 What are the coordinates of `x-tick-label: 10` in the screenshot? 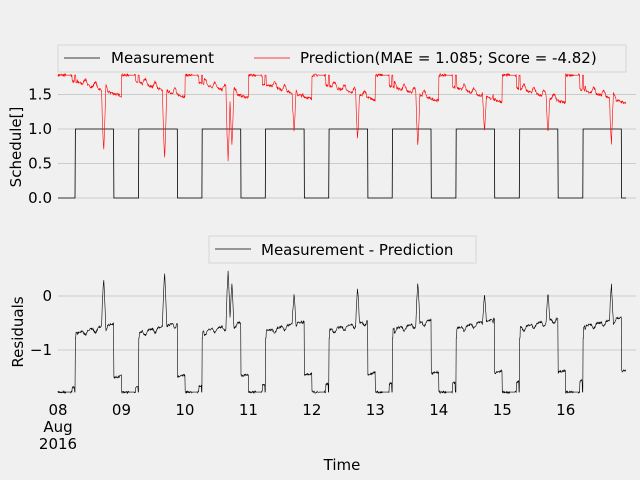 It's located at (184, 410).